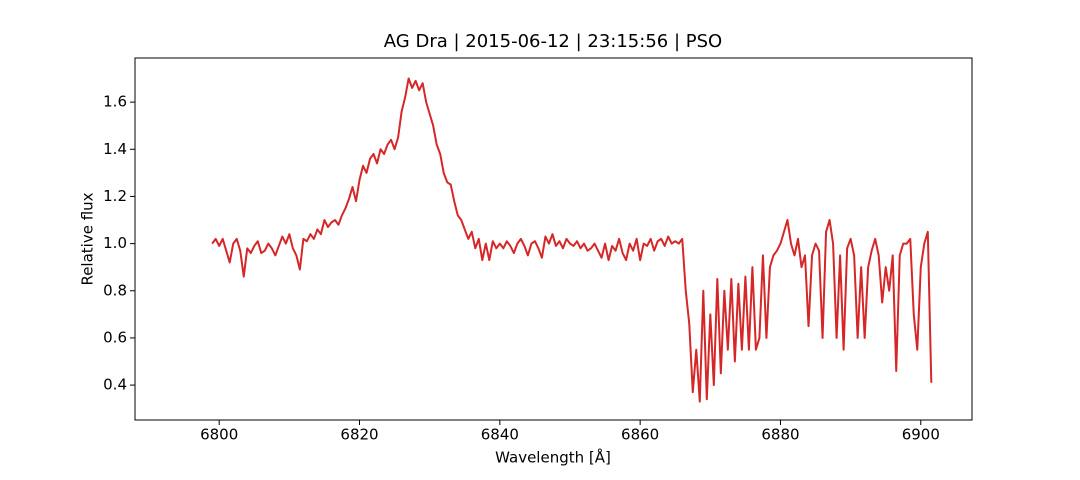  What do you see at coordinates (115, 102) in the screenshot?
I see `y-tick-label: 1.6` at bounding box center [115, 102].